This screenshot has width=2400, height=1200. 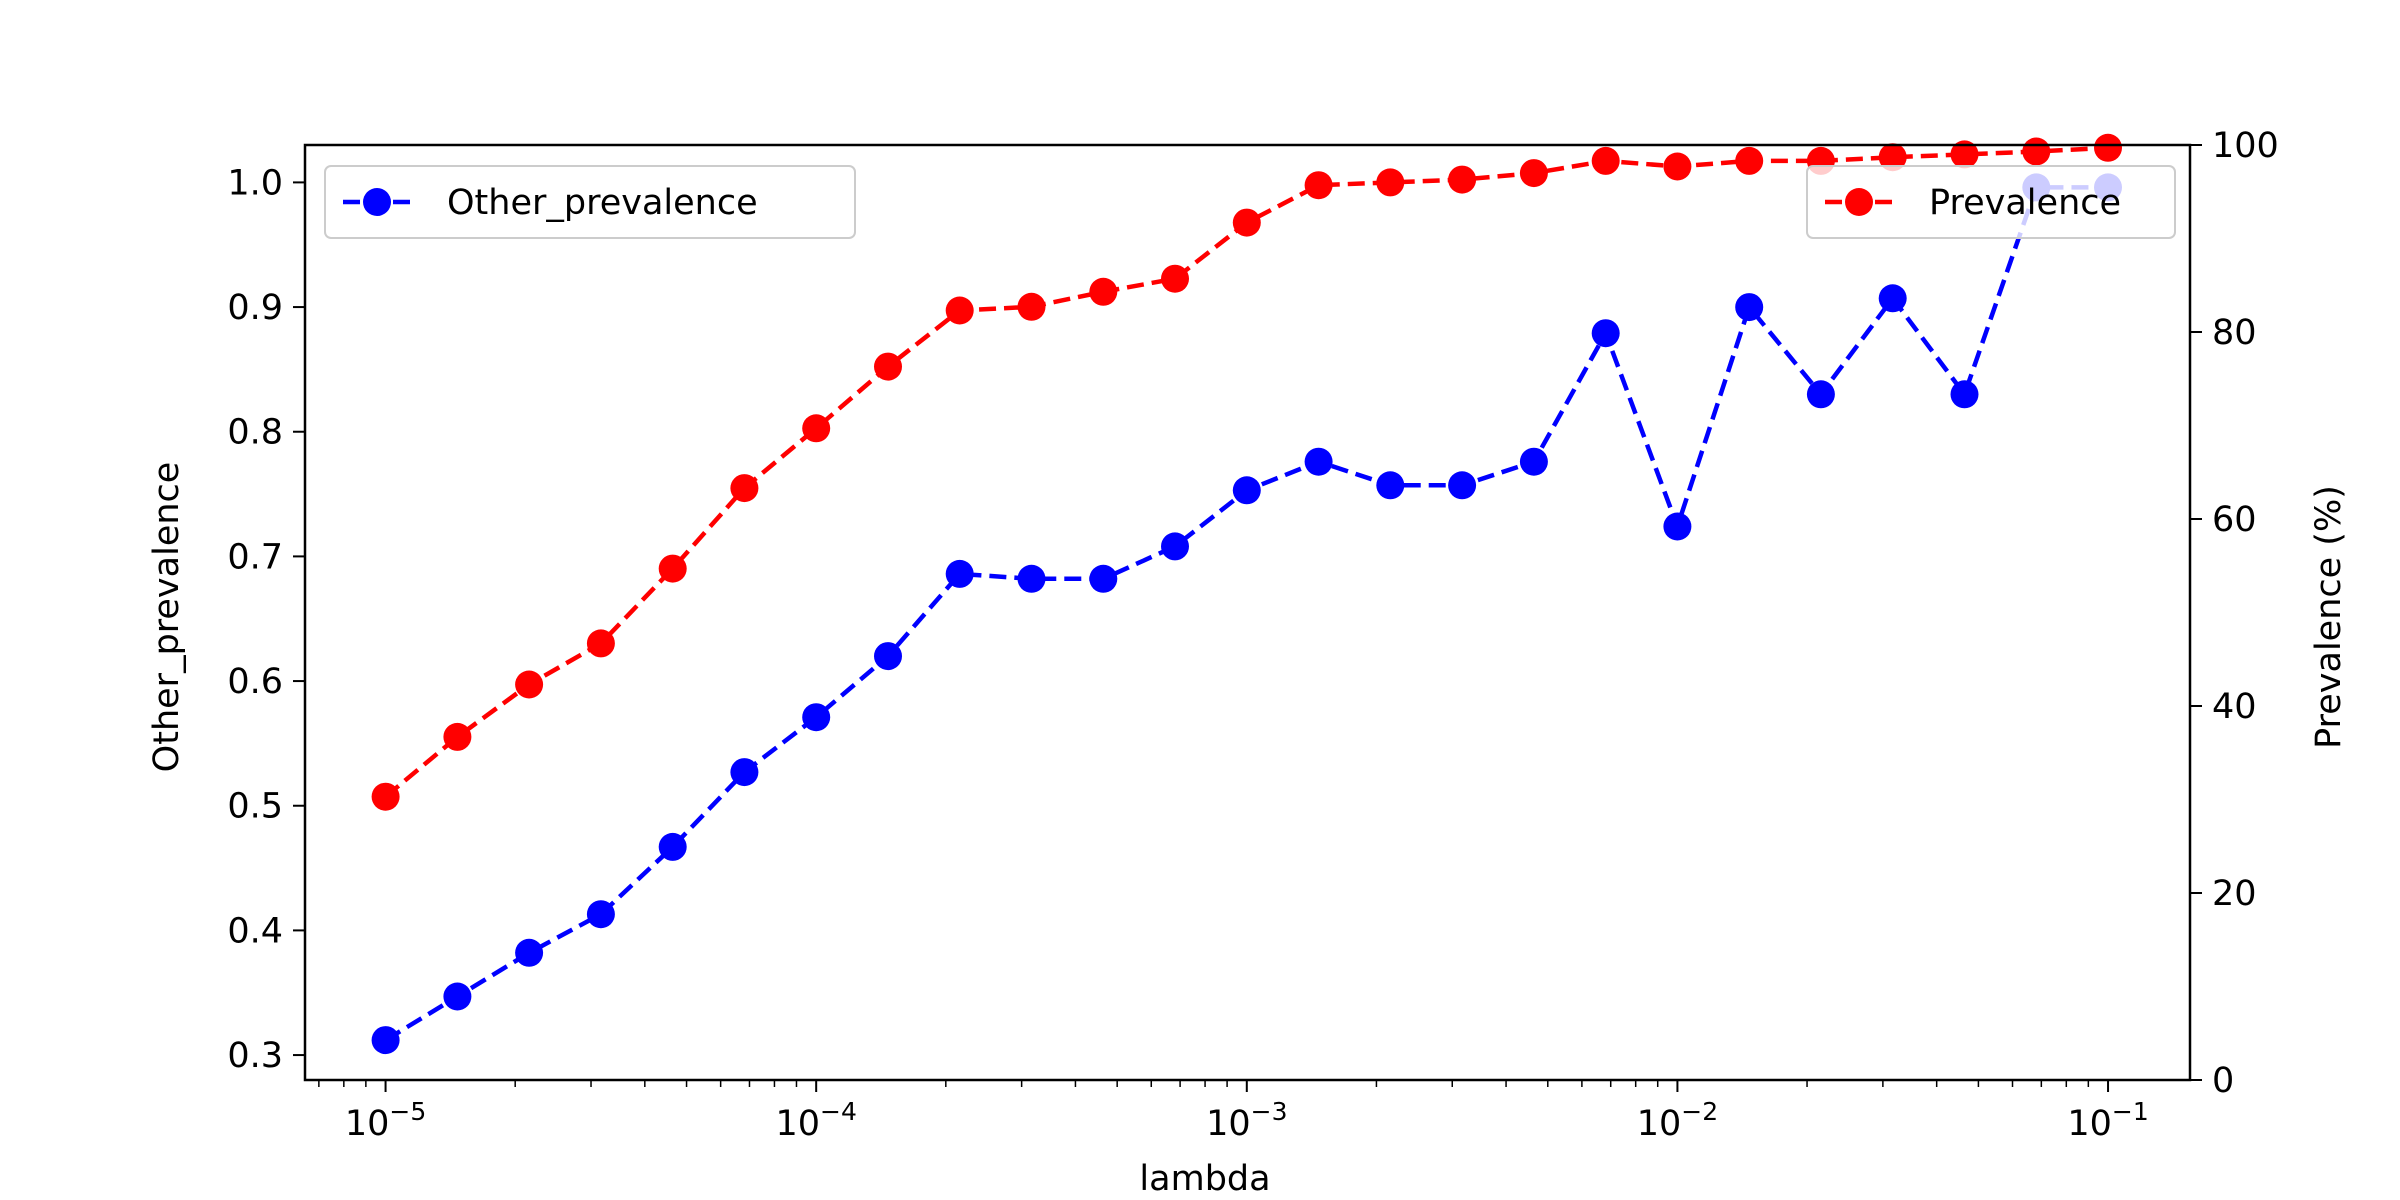 What do you see at coordinates (255, 1056) in the screenshot?
I see `left-y-tick-label: 0.3` at bounding box center [255, 1056].